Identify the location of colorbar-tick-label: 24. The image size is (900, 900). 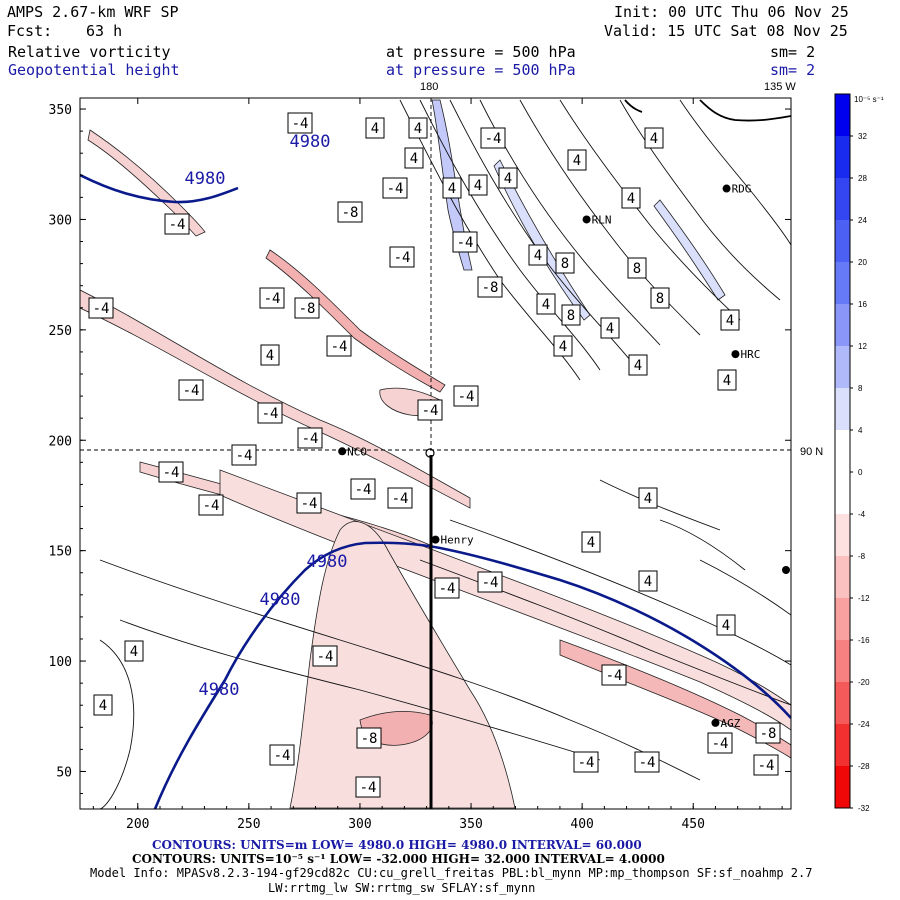
(862, 220).